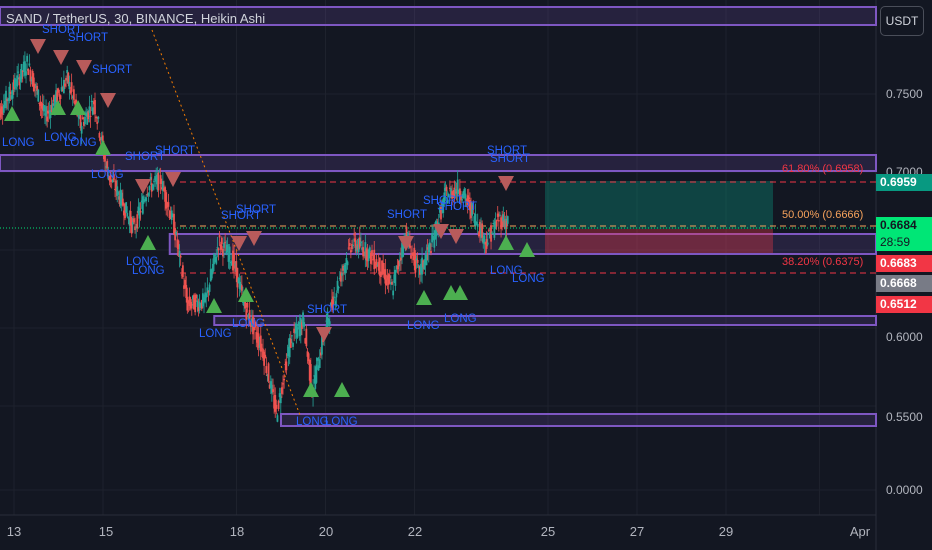  Describe the element at coordinates (311, 389) in the screenshot. I see `long-marker` at that location.